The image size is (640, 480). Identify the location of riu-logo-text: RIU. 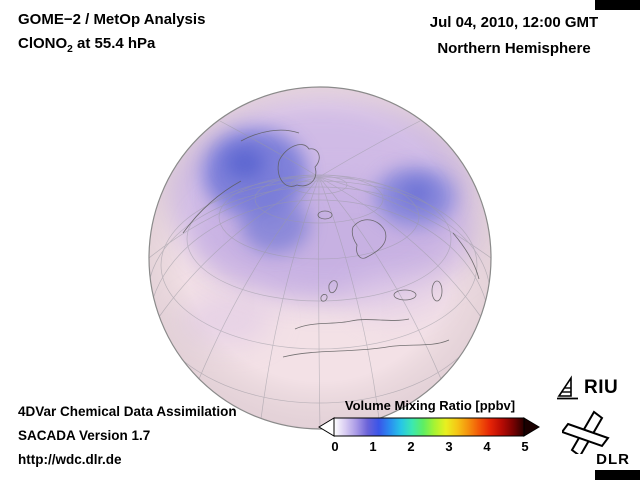
(601, 387).